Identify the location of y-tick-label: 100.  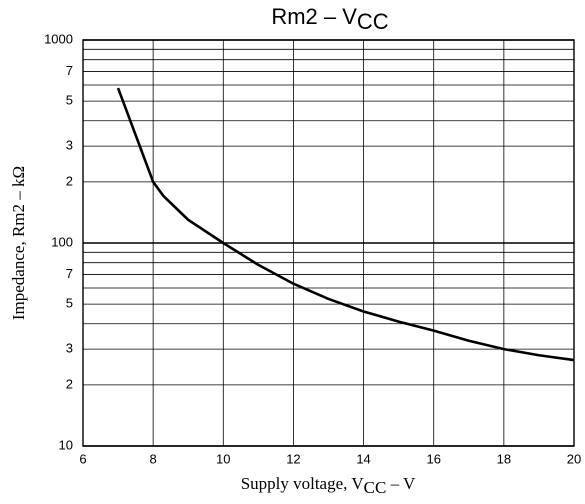
(62, 241).